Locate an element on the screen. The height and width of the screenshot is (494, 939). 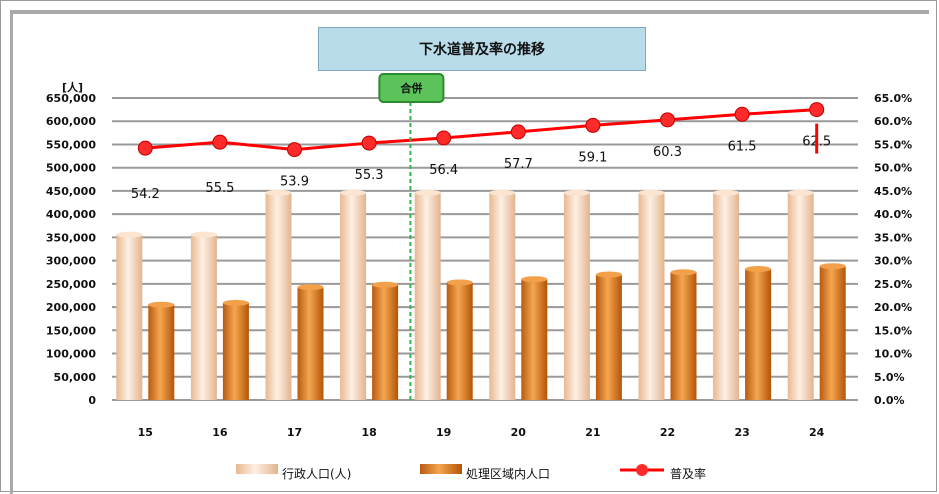
y-right-tick-label: 20.0% is located at coordinates (893, 307).